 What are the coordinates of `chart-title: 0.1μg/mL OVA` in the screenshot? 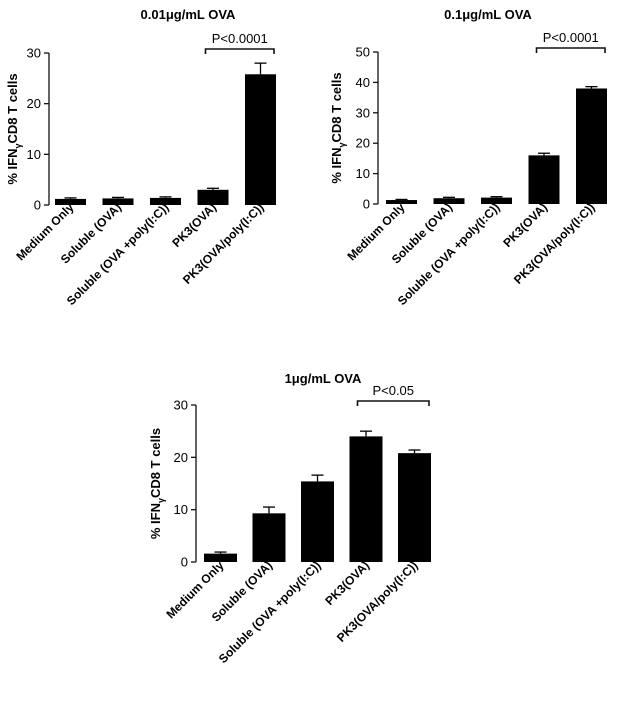 It's located at (488, 14).